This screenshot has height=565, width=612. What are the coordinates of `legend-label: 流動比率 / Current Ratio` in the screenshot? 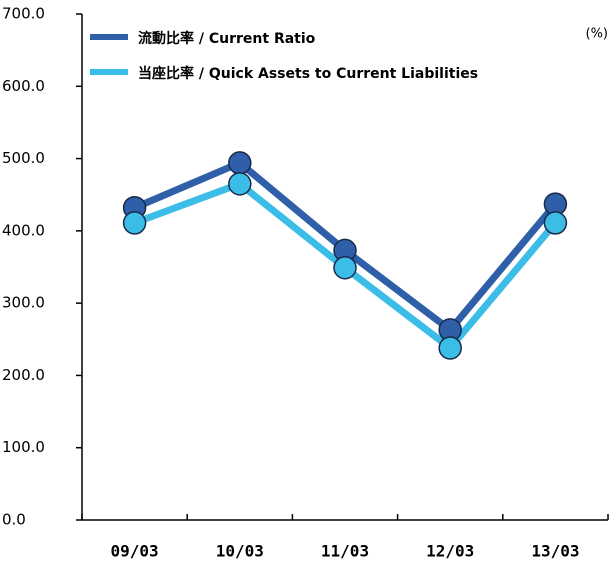 It's located at (227, 38).